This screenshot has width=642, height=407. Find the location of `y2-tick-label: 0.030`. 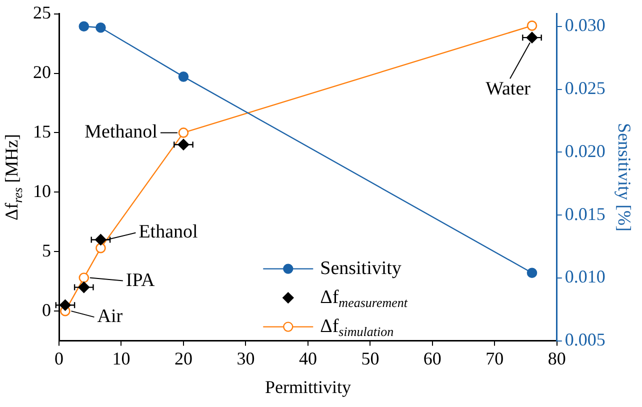

y2-tick-label: 0.030 is located at coordinates (585, 25).